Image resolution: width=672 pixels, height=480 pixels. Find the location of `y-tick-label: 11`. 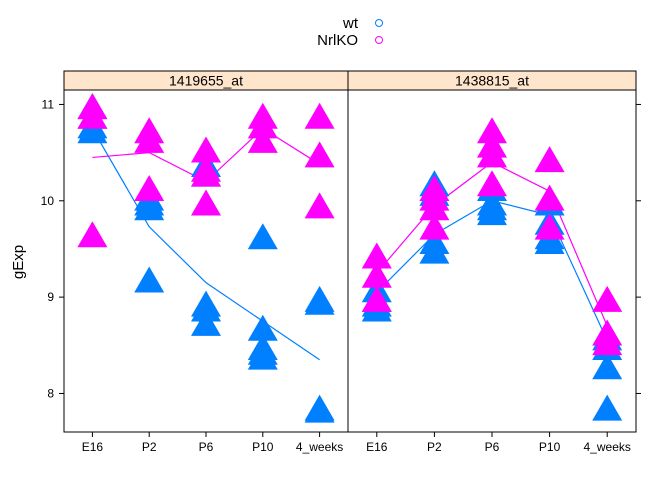

y-tick-label: 11 is located at coordinates (48, 104).